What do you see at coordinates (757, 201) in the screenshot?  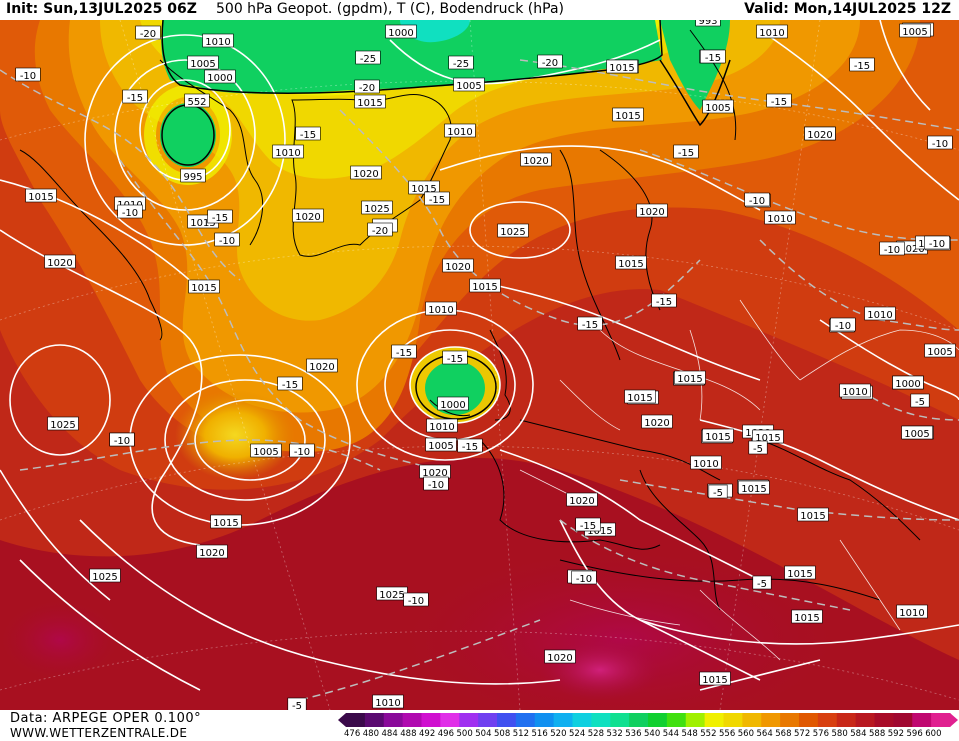 I see `svg-text: -10` at bounding box center [757, 201].